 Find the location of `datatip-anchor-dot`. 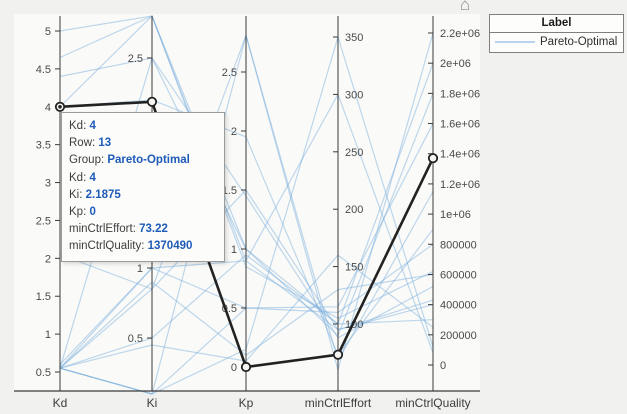

datatip-anchor-dot is located at coordinates (60, 107).